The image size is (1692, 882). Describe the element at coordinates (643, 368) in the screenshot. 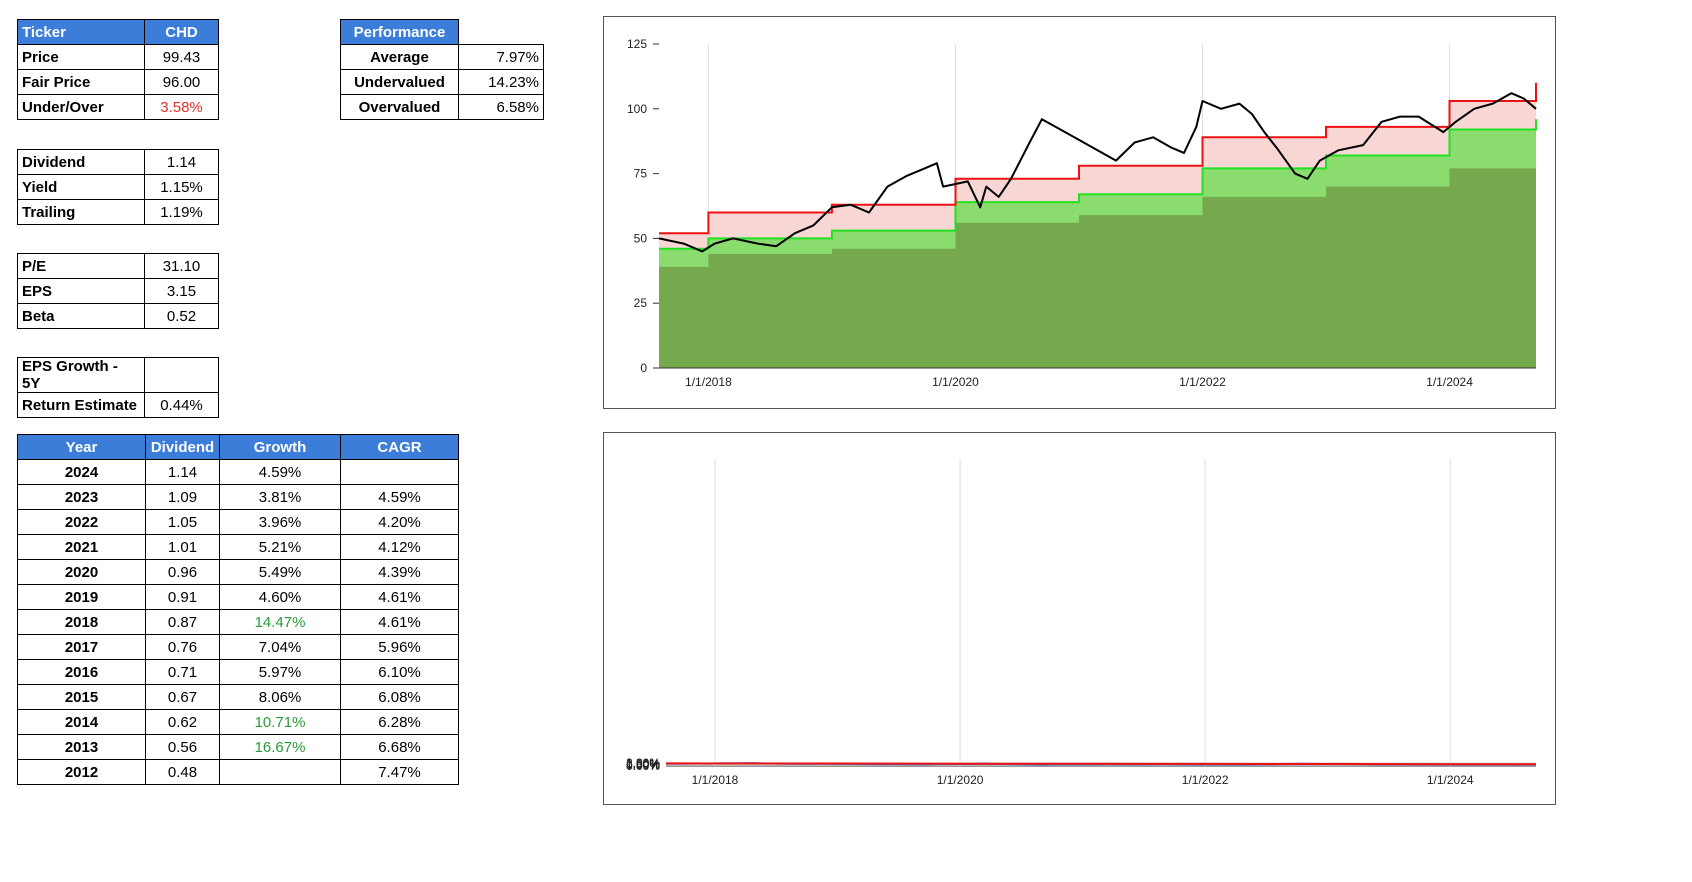

I see `y-tick-label: 0` at that location.